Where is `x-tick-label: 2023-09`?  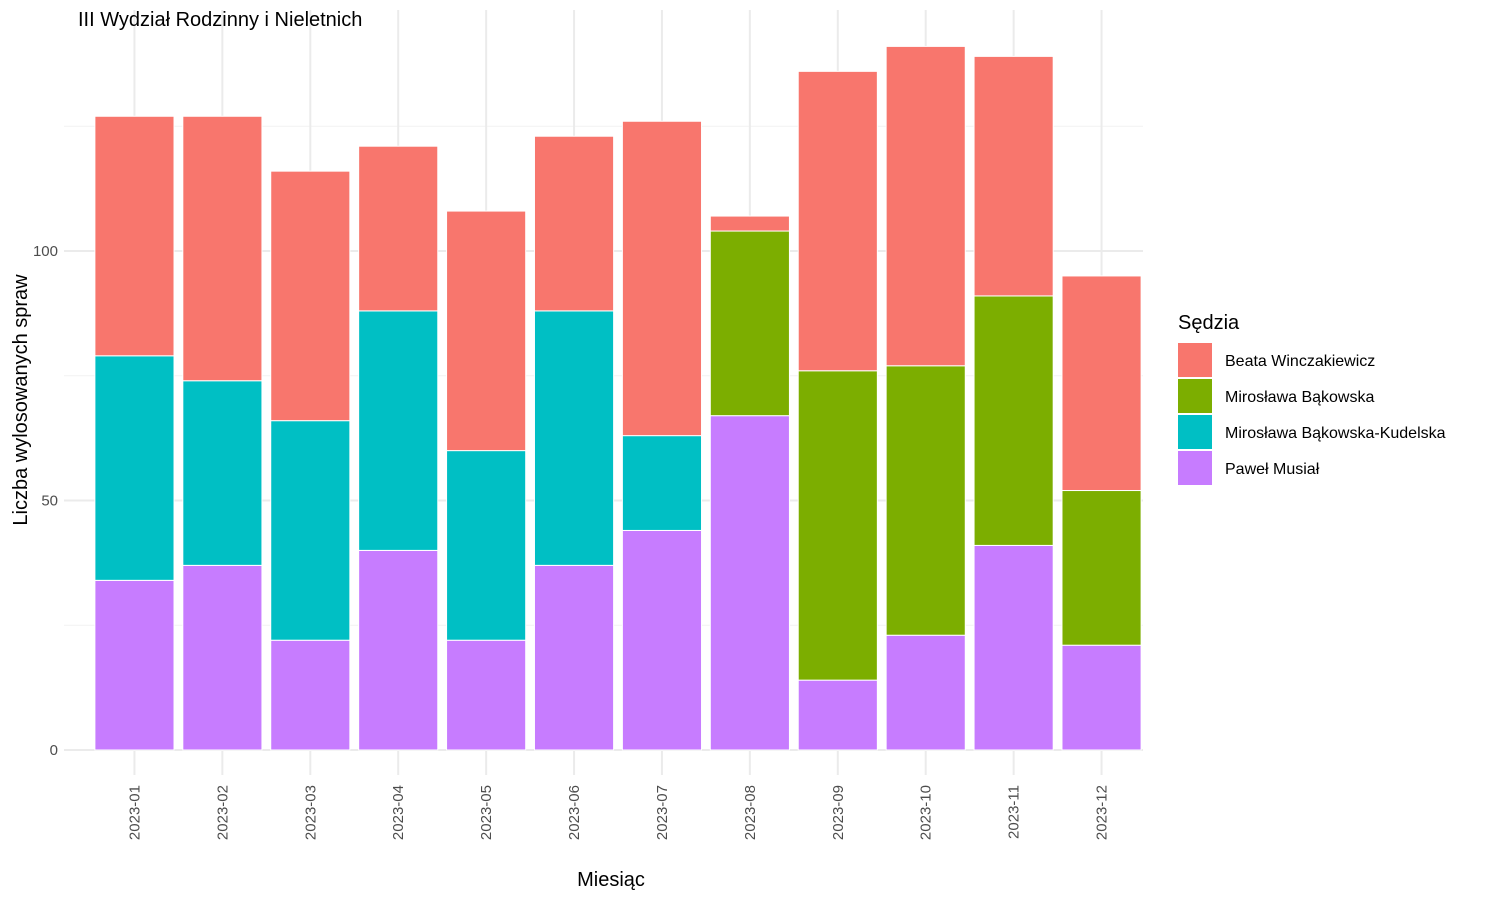 x-tick-label: 2023-09 is located at coordinates (838, 812).